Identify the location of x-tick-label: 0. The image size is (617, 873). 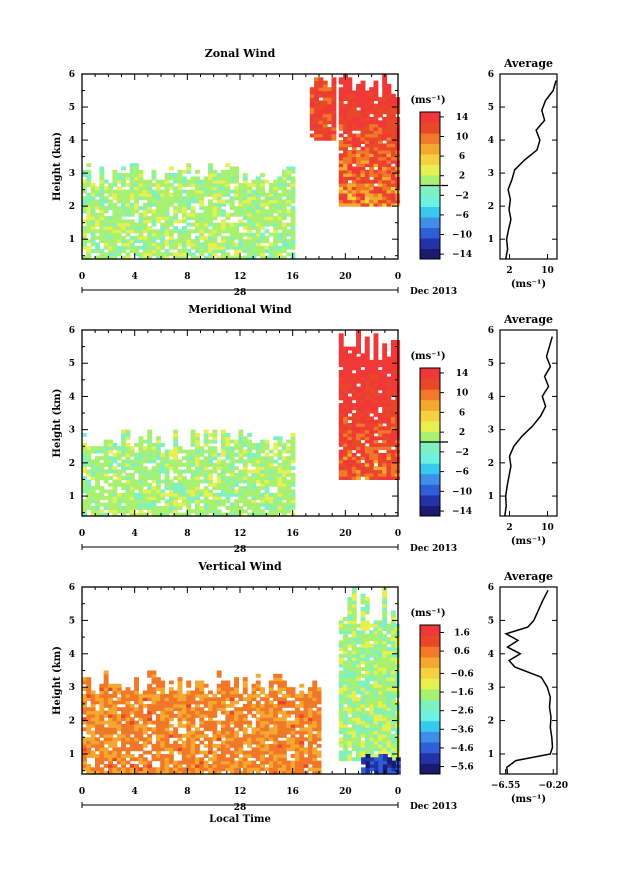
(398, 534).